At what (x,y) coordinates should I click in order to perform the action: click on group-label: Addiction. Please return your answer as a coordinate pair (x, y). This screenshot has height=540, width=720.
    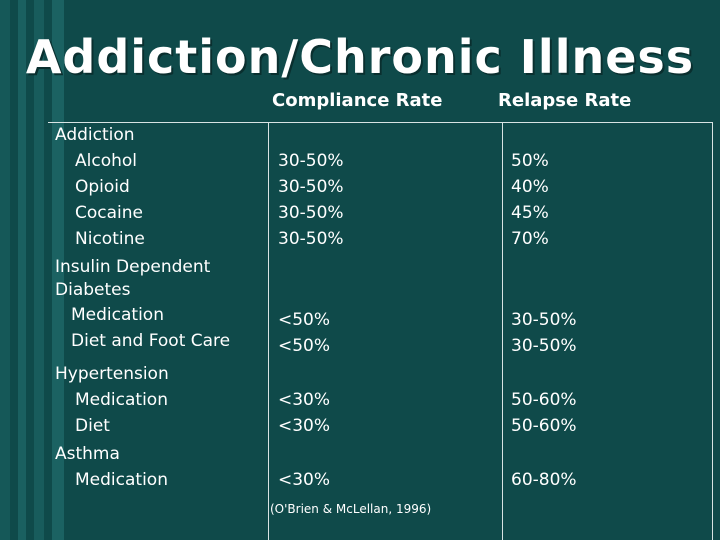
    Looking at the image, I should click on (95, 135).